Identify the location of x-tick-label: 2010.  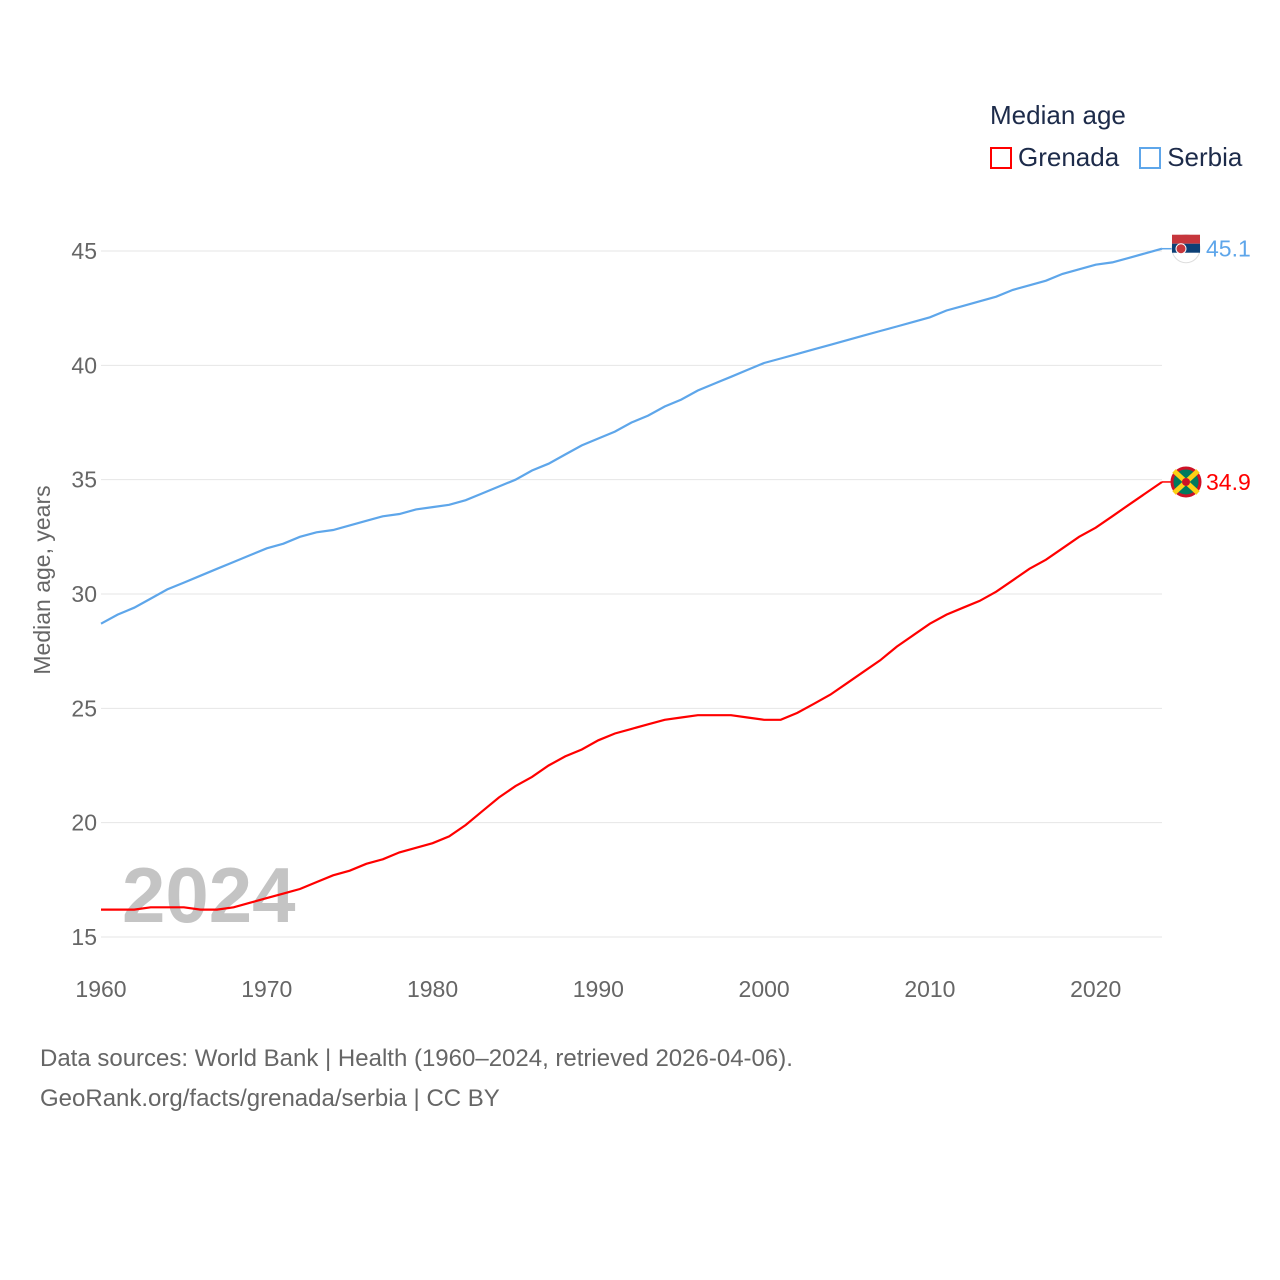
(929, 989).